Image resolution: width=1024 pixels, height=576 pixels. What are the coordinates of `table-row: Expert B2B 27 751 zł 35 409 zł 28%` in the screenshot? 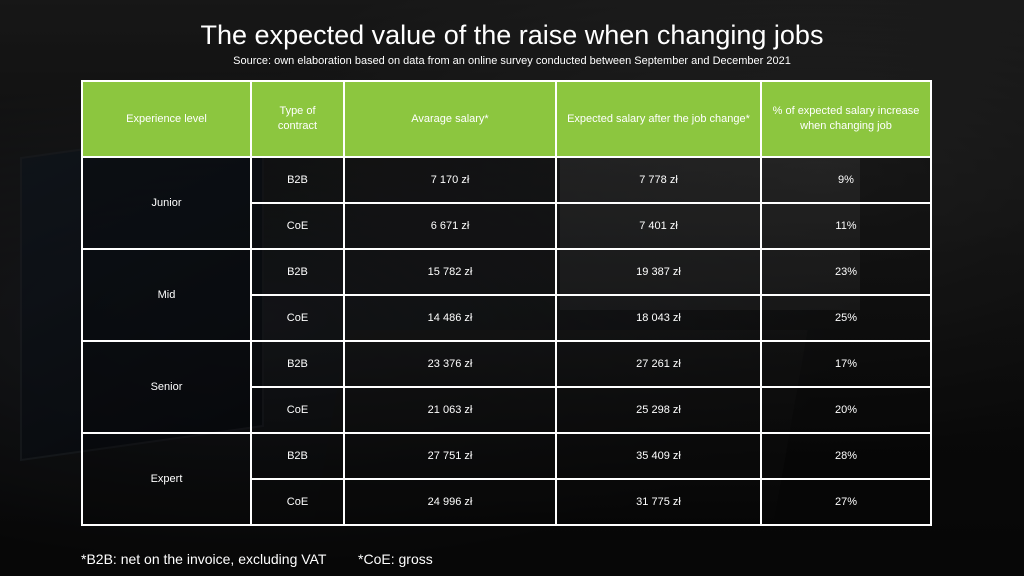 It's located at (506, 479).